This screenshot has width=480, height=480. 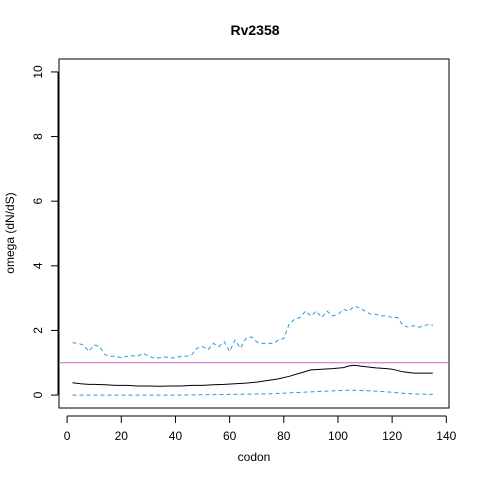 What do you see at coordinates (38, 72) in the screenshot?
I see `y-tick-label: 10` at bounding box center [38, 72].